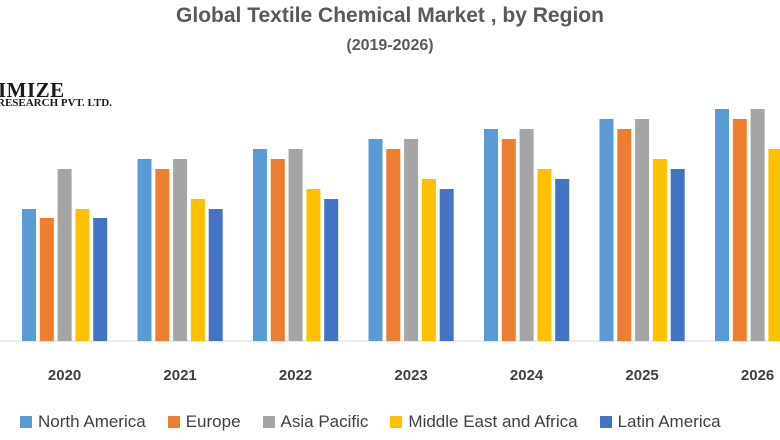  What do you see at coordinates (180, 250) in the screenshot?
I see `bar-2021-asia-pacific` at bounding box center [180, 250].